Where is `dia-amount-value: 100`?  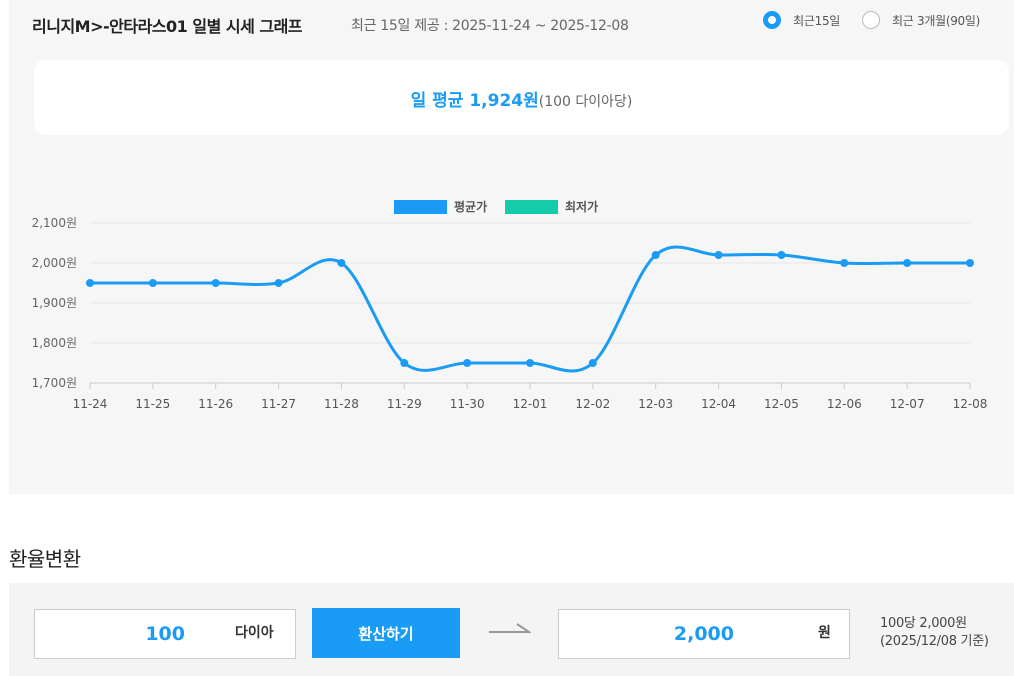 dia-amount-value: 100 is located at coordinates (165, 634).